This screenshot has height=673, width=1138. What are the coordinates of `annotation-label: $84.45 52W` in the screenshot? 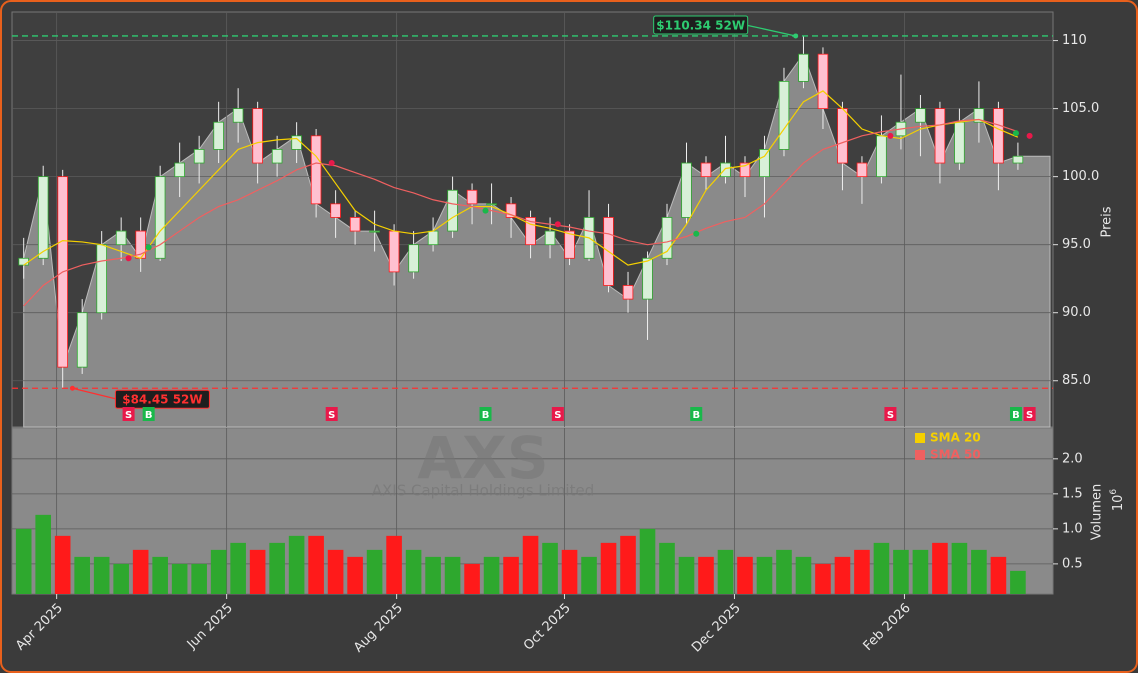 It's located at (162, 400).